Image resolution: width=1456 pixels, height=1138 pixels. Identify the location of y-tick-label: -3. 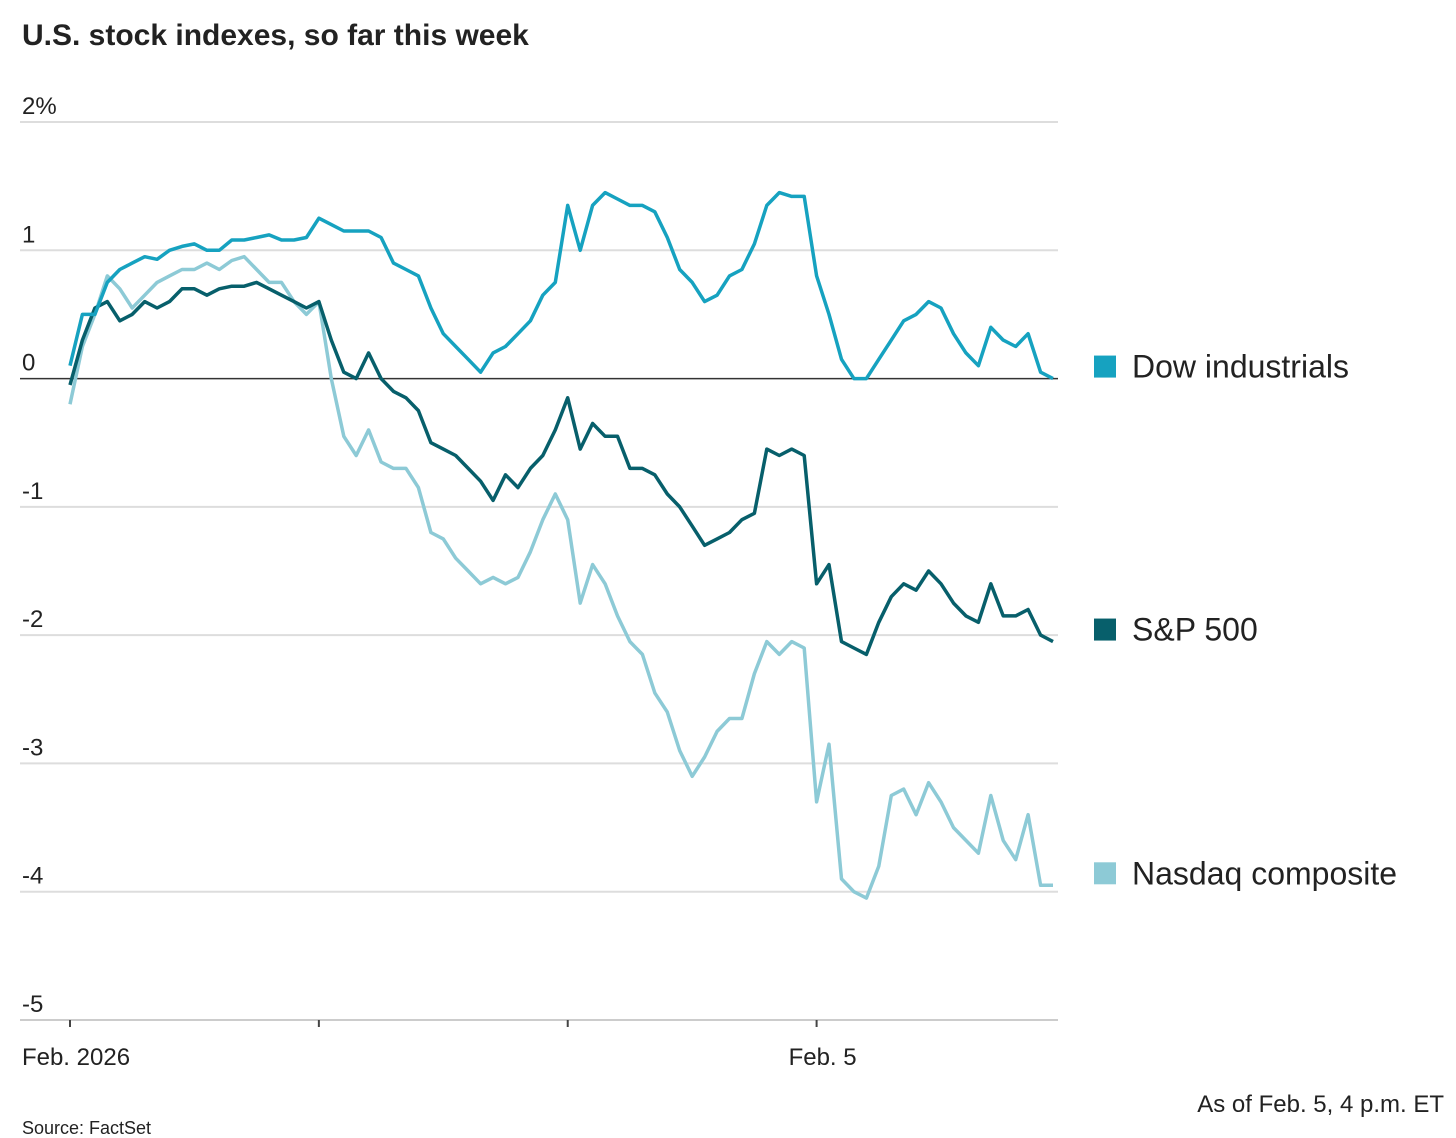
(32, 747).